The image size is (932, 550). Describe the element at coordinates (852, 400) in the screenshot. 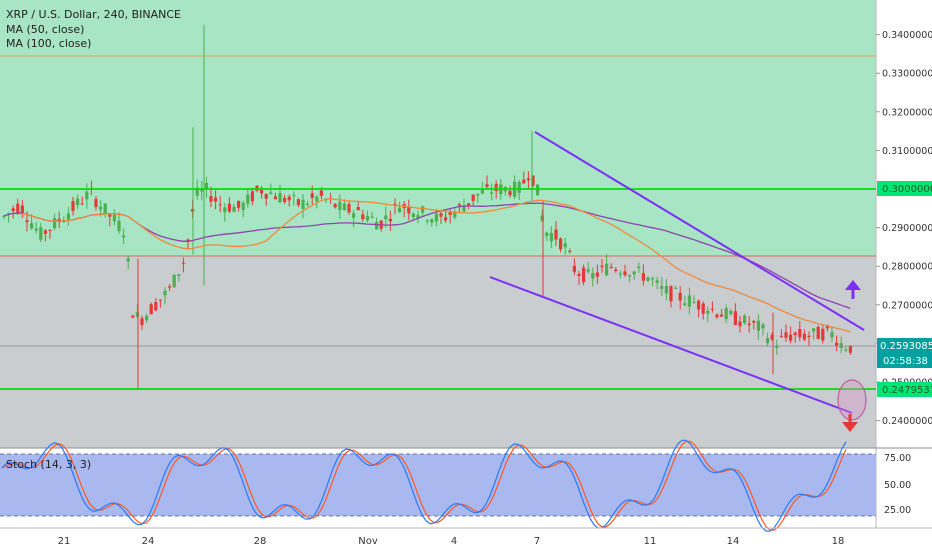

I see `target-ellipse` at that location.